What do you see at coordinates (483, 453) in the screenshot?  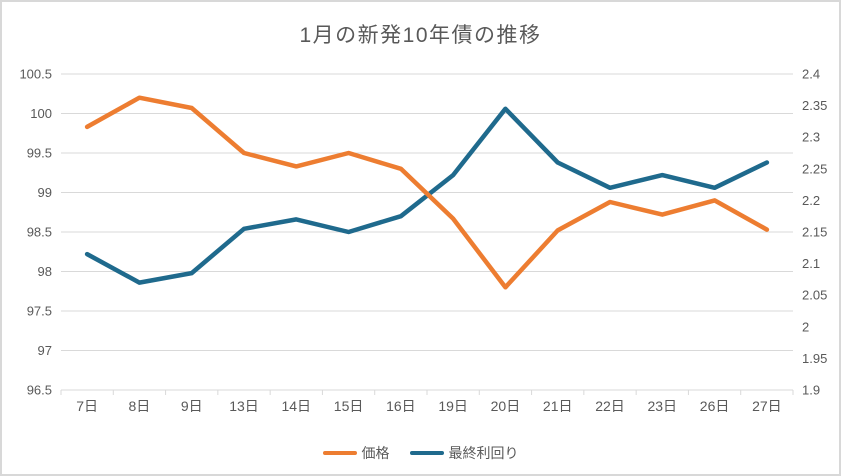 I see `legend-label-yield: 最終利回り` at bounding box center [483, 453].